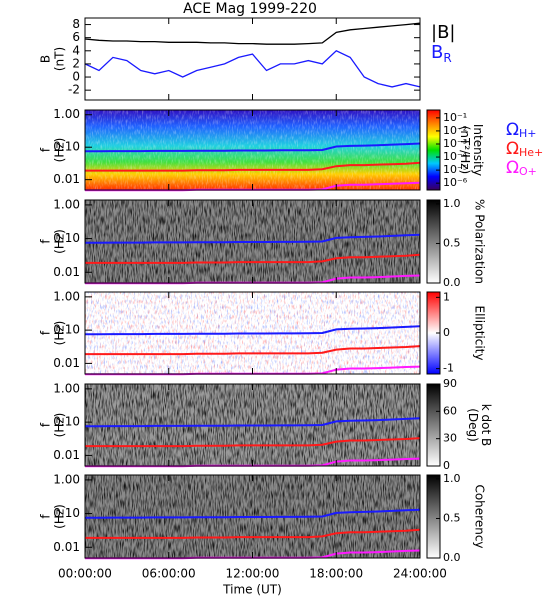  What do you see at coordinates (336, 574) in the screenshot?
I see `x-tick-label: 18:00:00` at bounding box center [336, 574].